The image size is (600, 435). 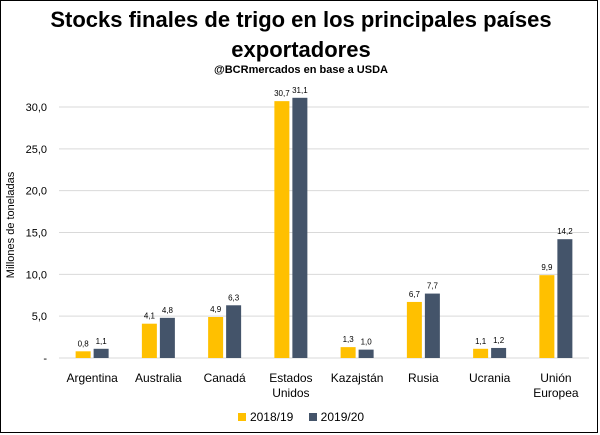 What do you see at coordinates (216, 309) in the screenshot?
I see `data-label: 4,9` at bounding box center [216, 309].